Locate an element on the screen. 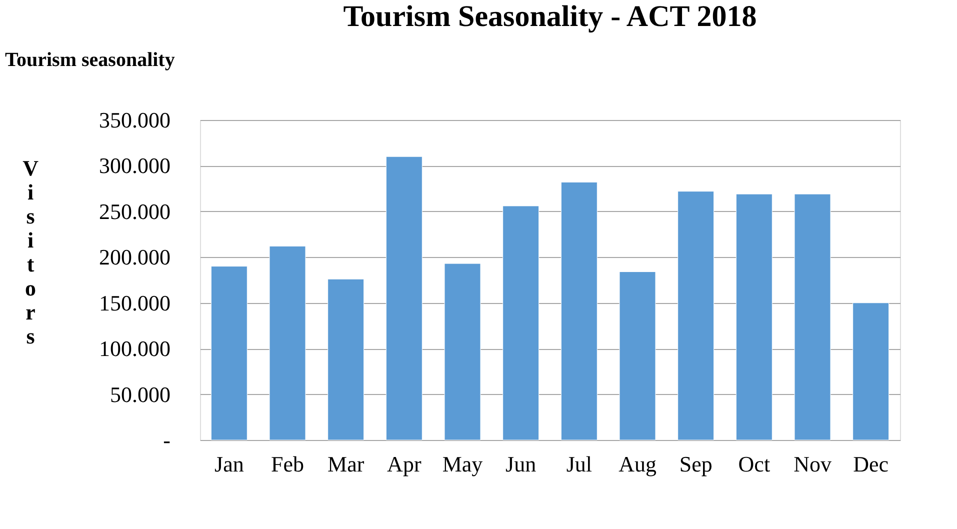 The height and width of the screenshot is (529, 957). y-tick-label: - is located at coordinates (166, 440).